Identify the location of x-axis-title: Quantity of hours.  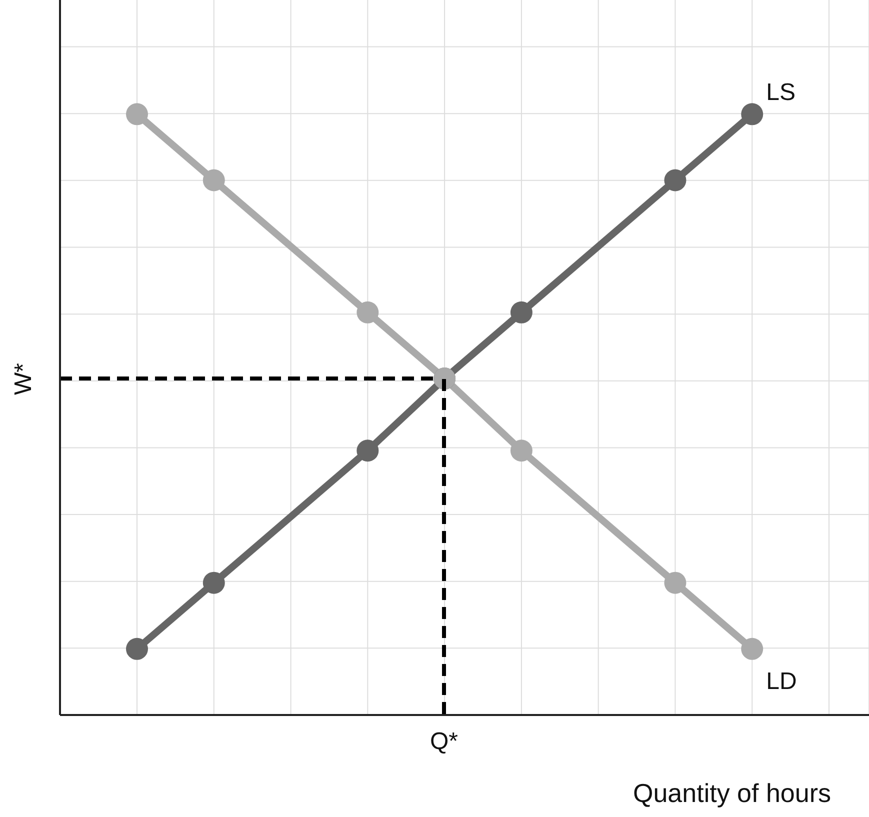
(732, 793).